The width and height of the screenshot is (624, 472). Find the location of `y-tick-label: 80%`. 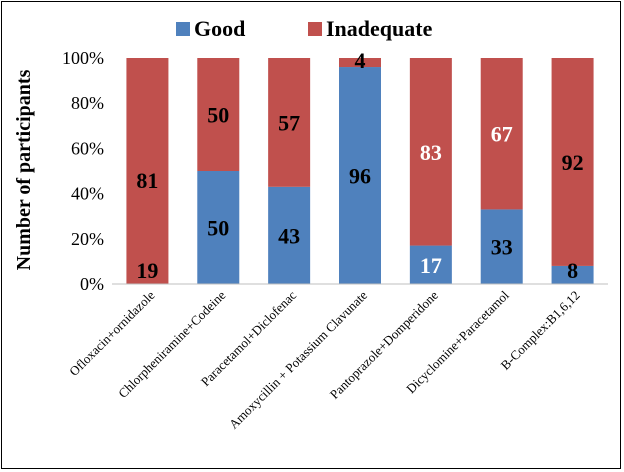

y-tick-label: 80% is located at coordinates (87, 103).